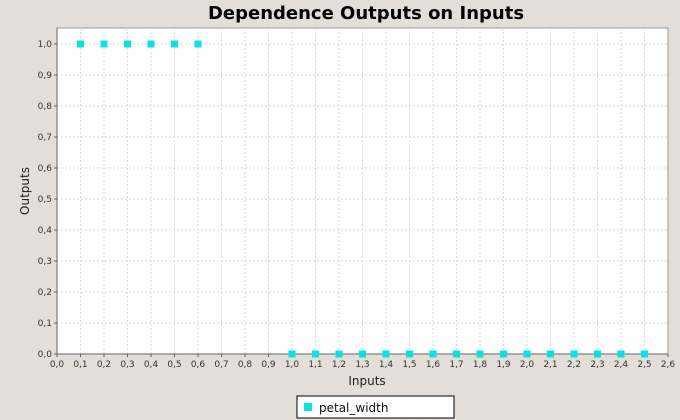 The image size is (680, 420). Describe the element at coordinates (621, 365) in the screenshot. I see `x-tick-label: 2,4` at that location.